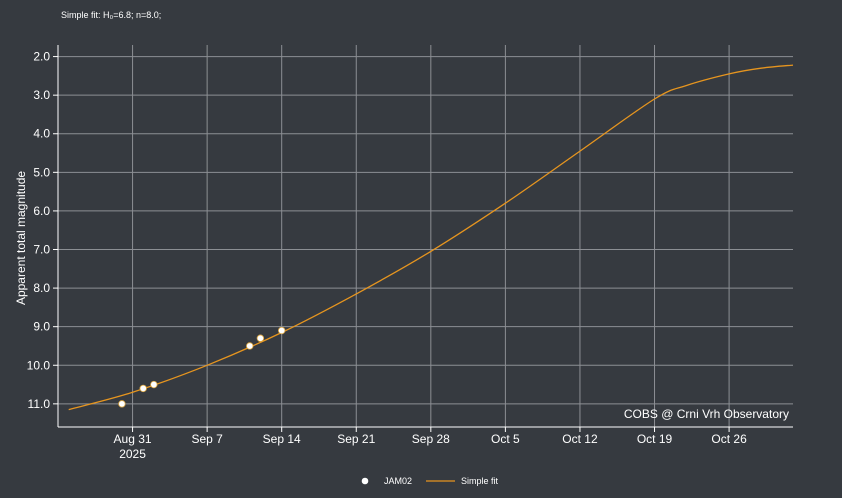 This screenshot has width=842, height=498. What do you see at coordinates (132, 454) in the screenshot?
I see `x-tick-year-label: 2025` at bounding box center [132, 454].